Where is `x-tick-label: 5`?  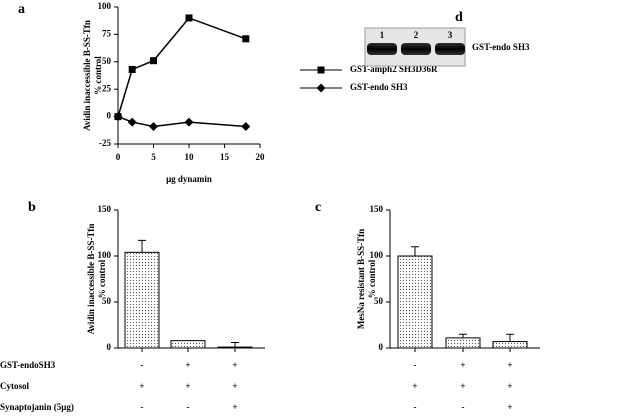
x-tick-label: 5 is located at coordinates (153, 157).